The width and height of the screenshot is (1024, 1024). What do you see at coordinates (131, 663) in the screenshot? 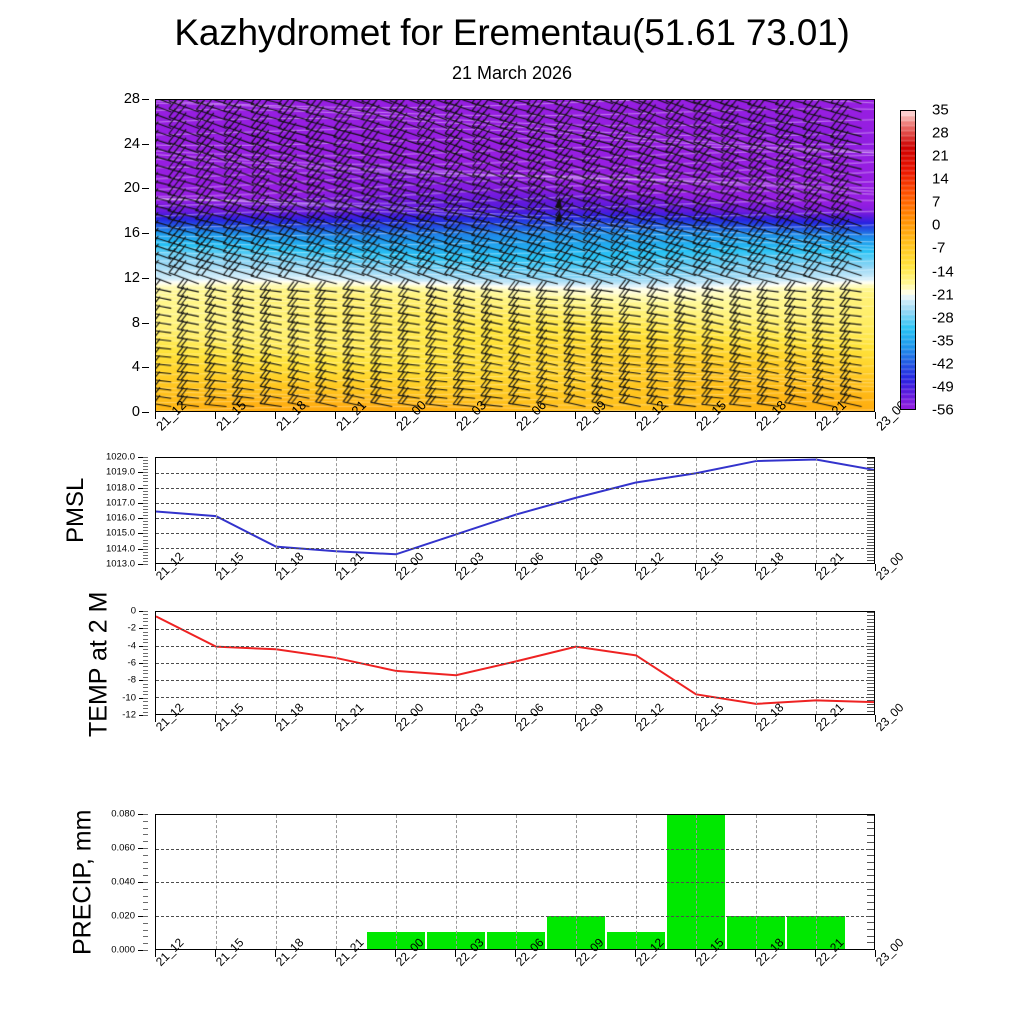
I see `y-tick-label: -6` at bounding box center [131, 663].